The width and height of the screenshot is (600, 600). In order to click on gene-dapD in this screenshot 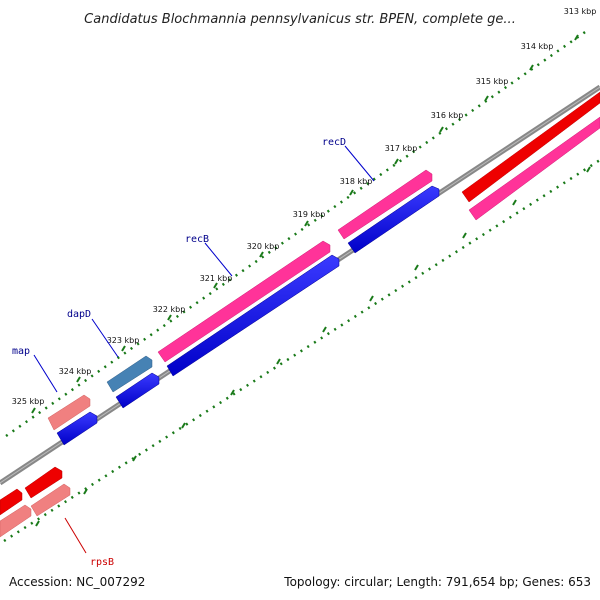, I will do `click(129, 374)`.